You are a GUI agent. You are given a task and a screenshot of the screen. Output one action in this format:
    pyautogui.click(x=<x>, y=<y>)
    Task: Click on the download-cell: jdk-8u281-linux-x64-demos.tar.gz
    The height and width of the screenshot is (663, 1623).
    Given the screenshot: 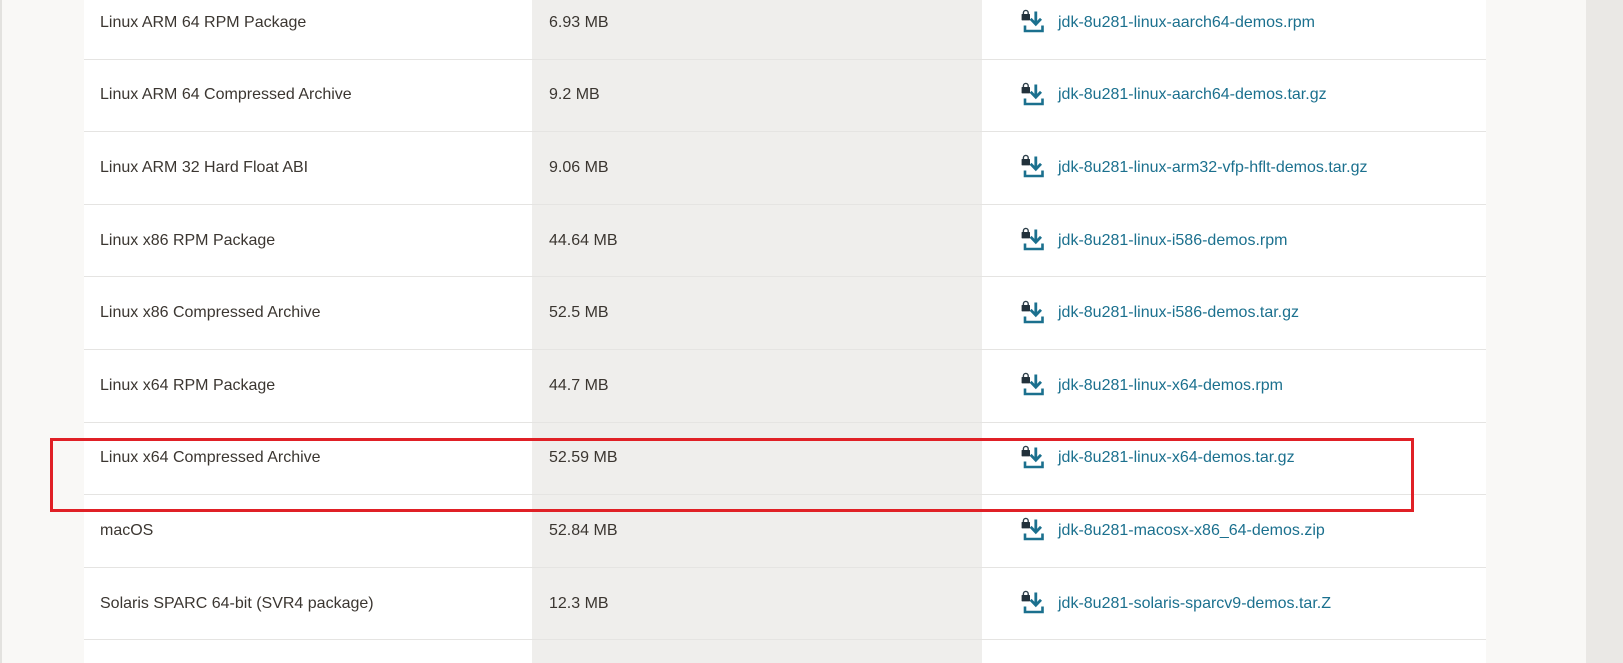 What is the action you would take?
    pyautogui.click(x=1234, y=458)
    